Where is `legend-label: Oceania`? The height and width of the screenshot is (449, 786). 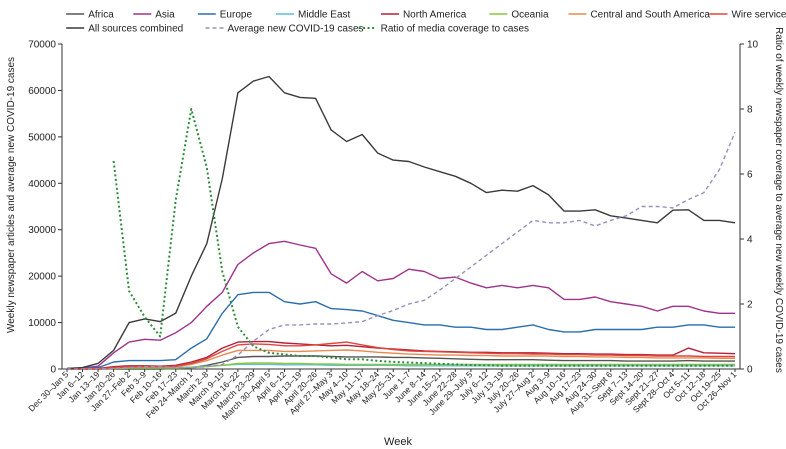
legend-label: Oceania is located at coordinates (530, 15).